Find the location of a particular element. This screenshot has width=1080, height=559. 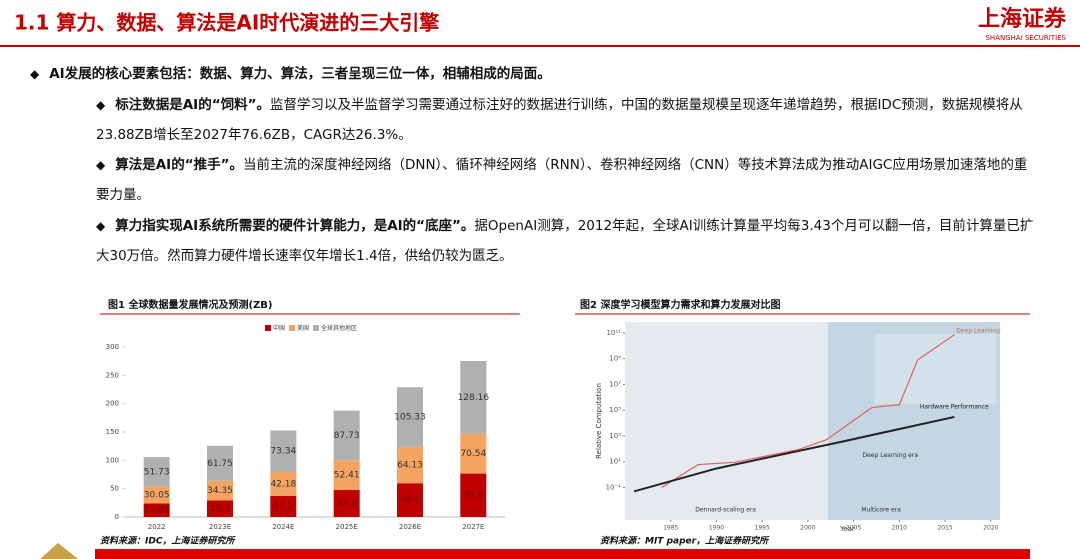

value-label: 30.05 is located at coordinates (157, 495).